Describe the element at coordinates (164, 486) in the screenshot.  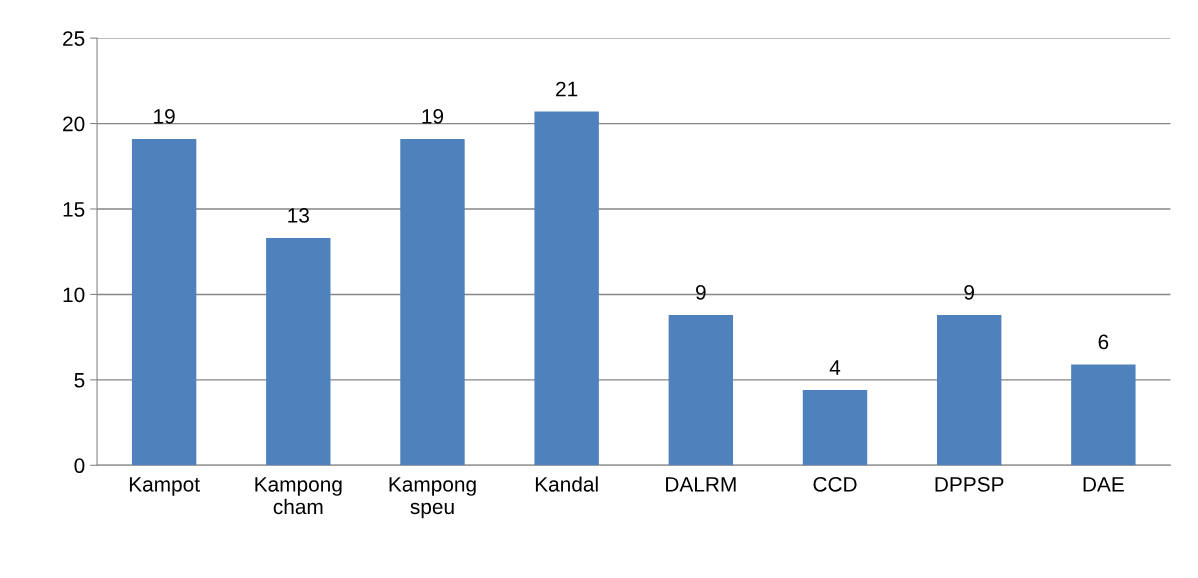
I see `x-tick-label: Kampot` at that location.